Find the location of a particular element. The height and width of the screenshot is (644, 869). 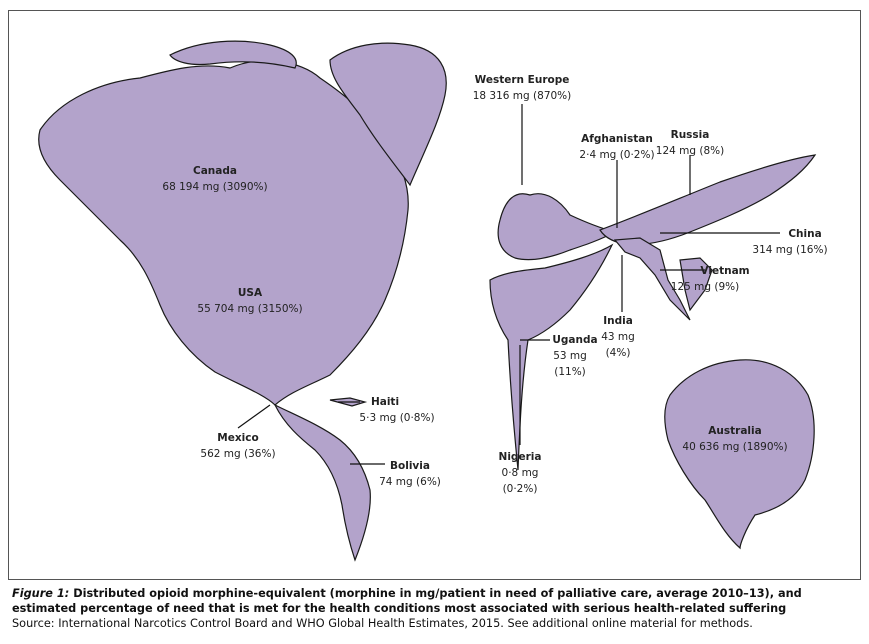

region-name: Vietnam is located at coordinates (724, 271).